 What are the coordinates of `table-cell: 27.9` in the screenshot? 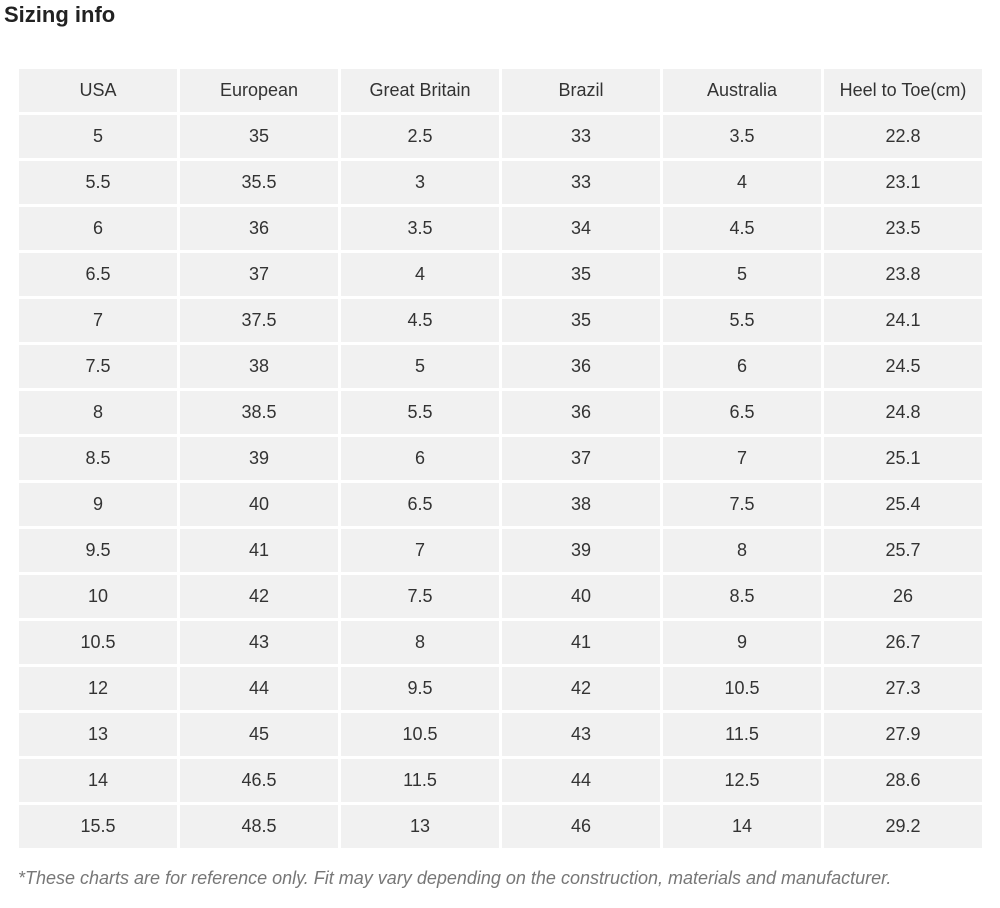 It's located at (903, 734).